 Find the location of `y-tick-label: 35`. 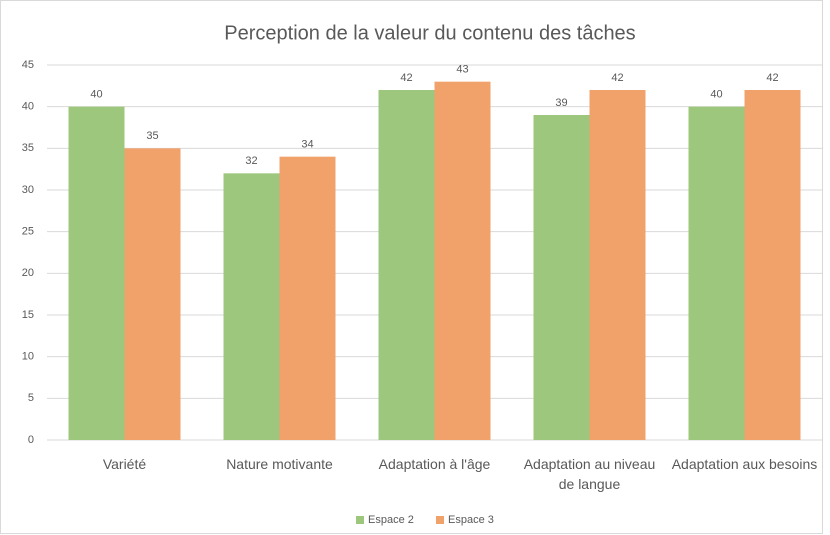

y-tick-label: 35 is located at coordinates (28, 148).